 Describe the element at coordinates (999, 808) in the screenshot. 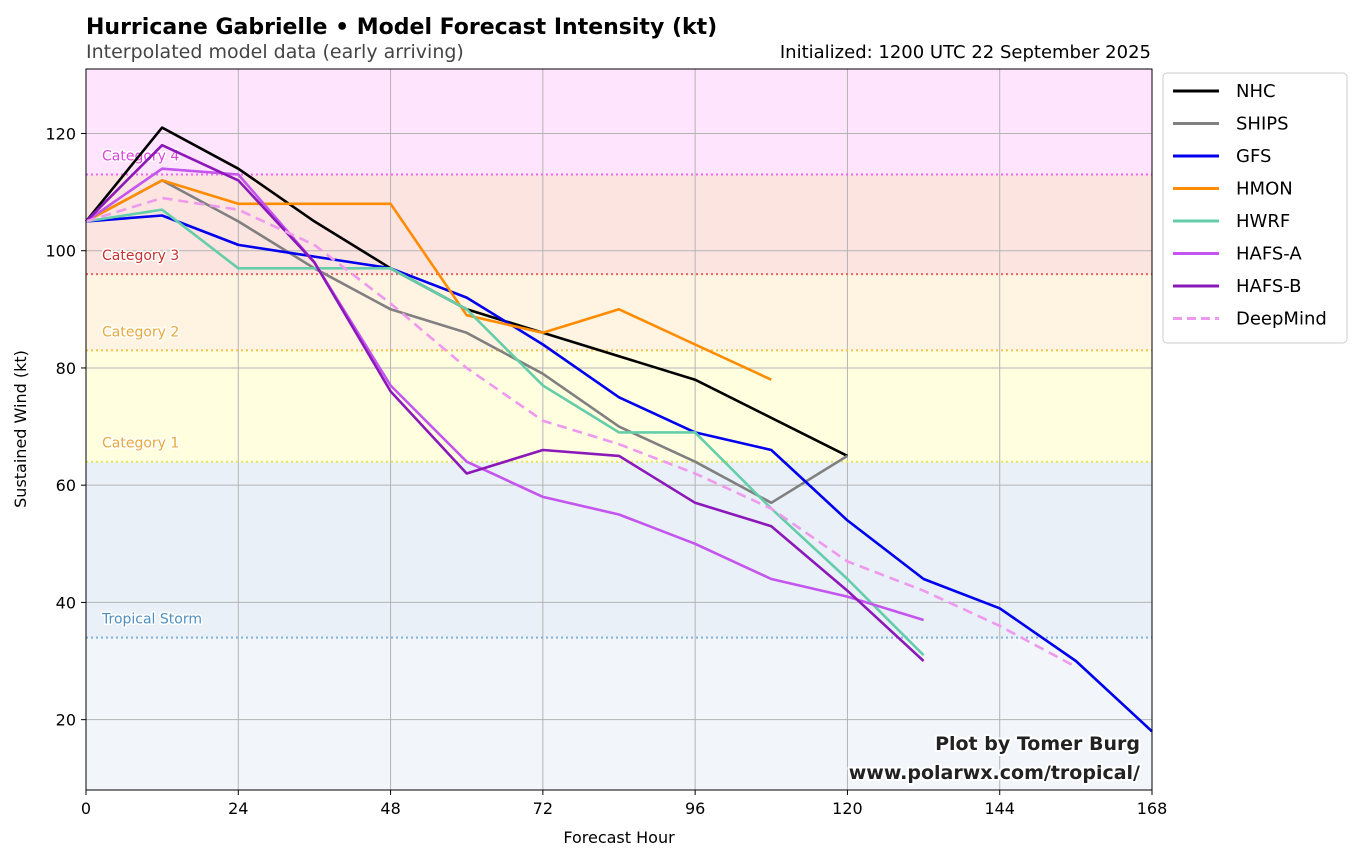

I see `x-tick-label-144: 144` at that location.